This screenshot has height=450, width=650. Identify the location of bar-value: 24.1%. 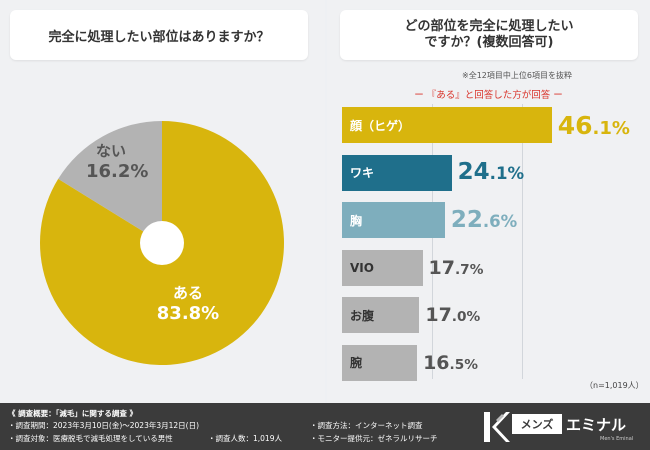
(491, 172).